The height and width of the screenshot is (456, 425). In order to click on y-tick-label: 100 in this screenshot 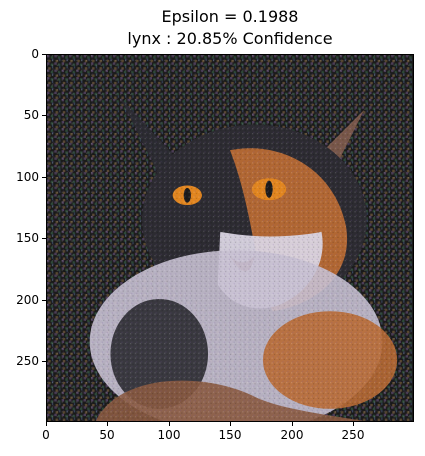, I will do `click(27, 177)`.